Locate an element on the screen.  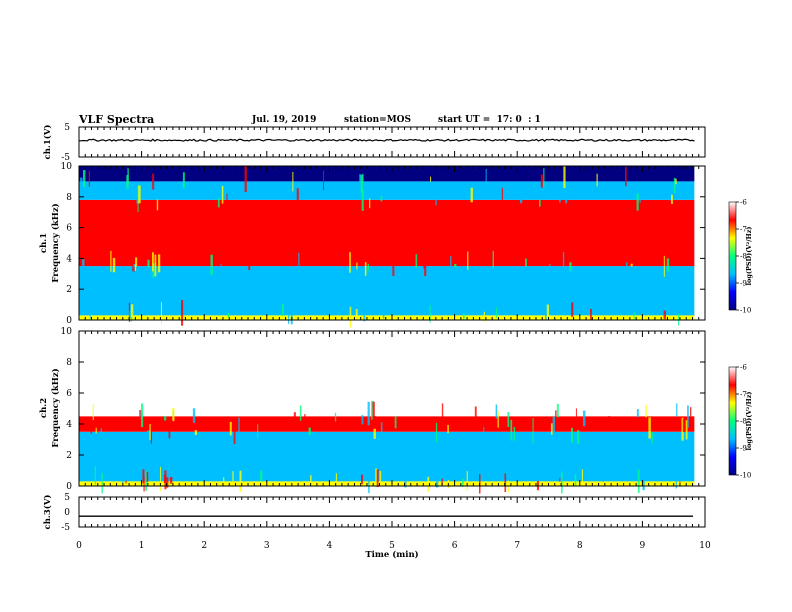
time-tick-label: 6 is located at coordinates (455, 546).